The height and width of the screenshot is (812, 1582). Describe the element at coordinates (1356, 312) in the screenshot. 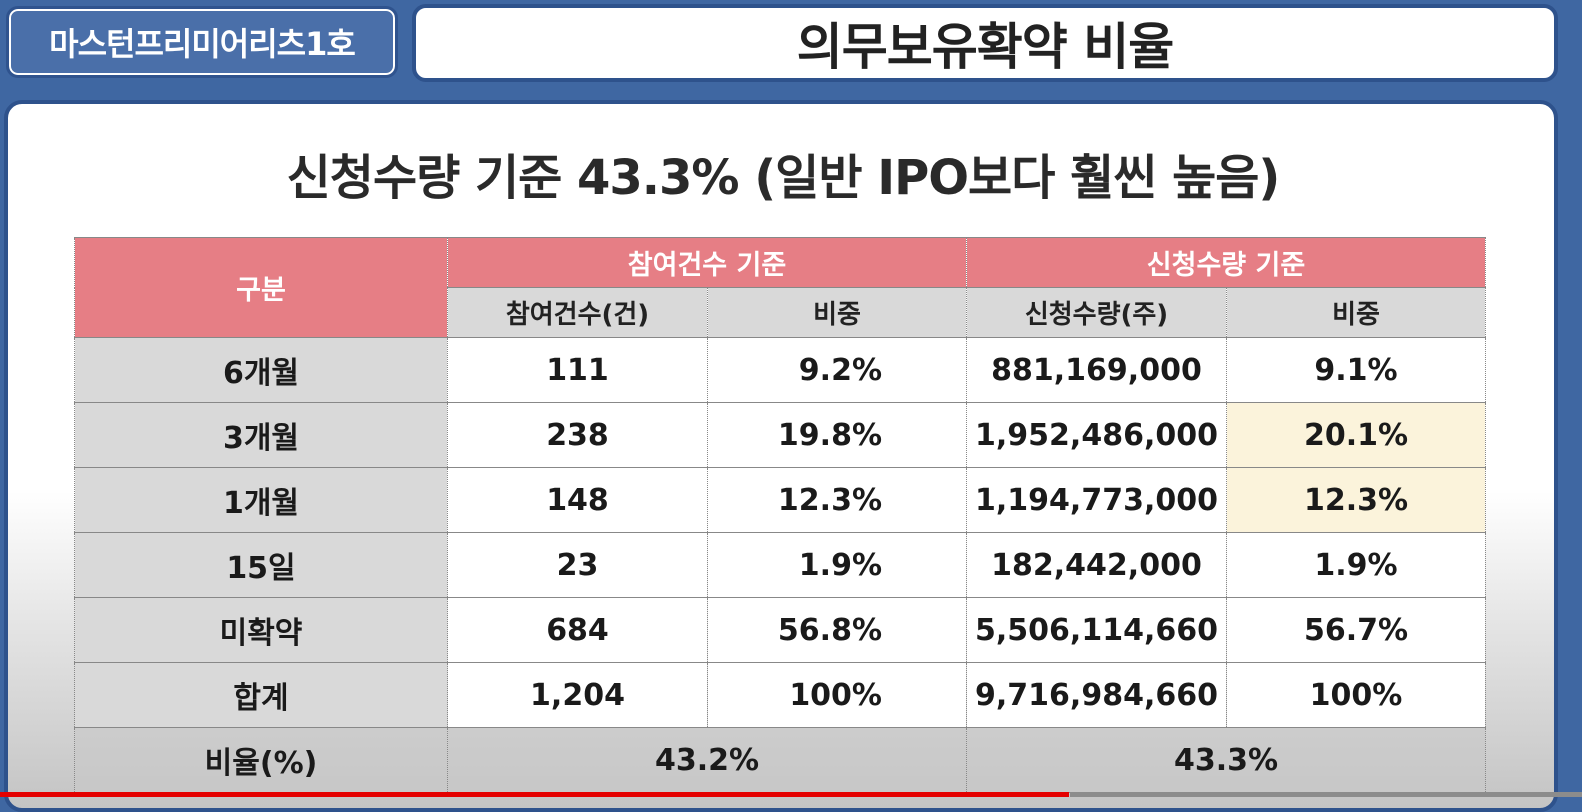

I see `header-qty-share: 비중` at that location.